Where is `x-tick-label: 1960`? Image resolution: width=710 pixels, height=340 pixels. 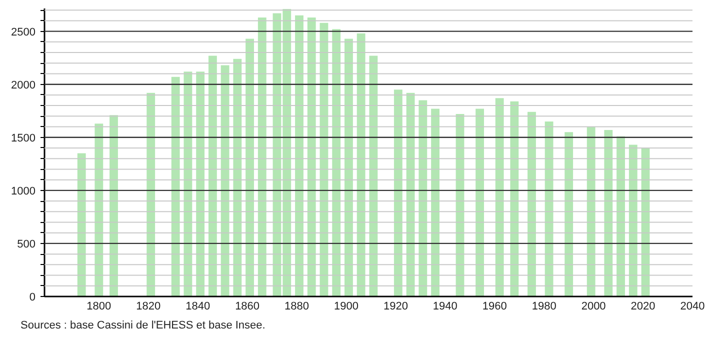
x-tick-label: 1960 is located at coordinates (494, 306).